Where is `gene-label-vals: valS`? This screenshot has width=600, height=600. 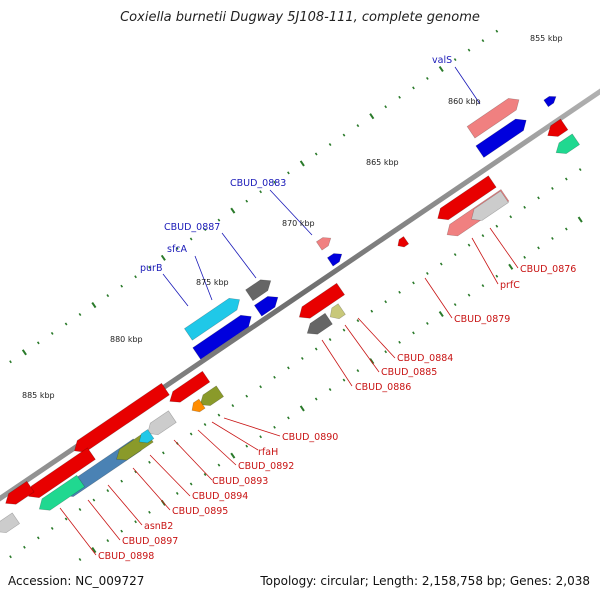
gene-label-vals: valS is located at coordinates (442, 60).